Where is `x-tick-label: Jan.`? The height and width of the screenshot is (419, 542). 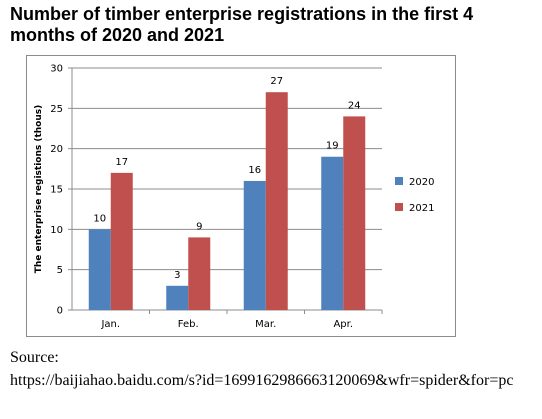 x-tick-label: Jan. is located at coordinates (110, 324).